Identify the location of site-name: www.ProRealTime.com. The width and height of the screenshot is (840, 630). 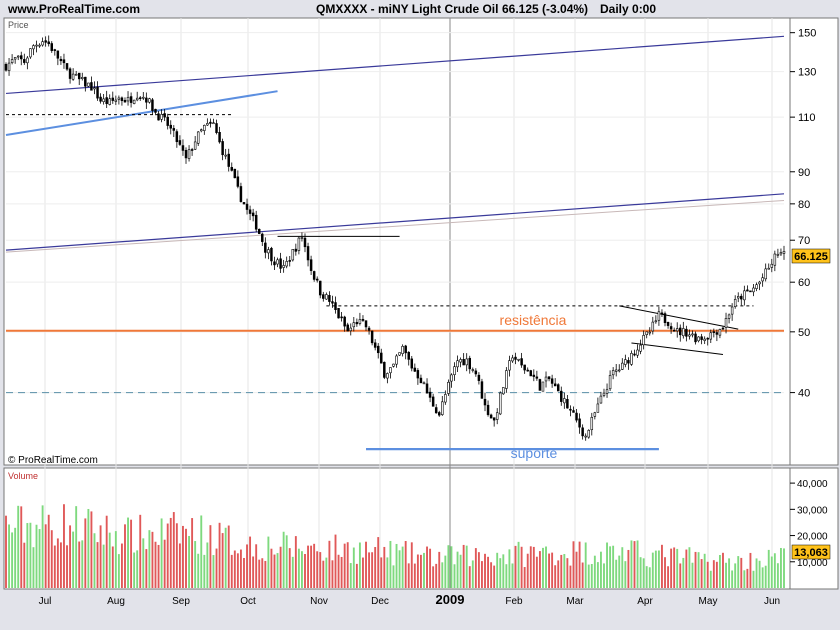
(74, 9).